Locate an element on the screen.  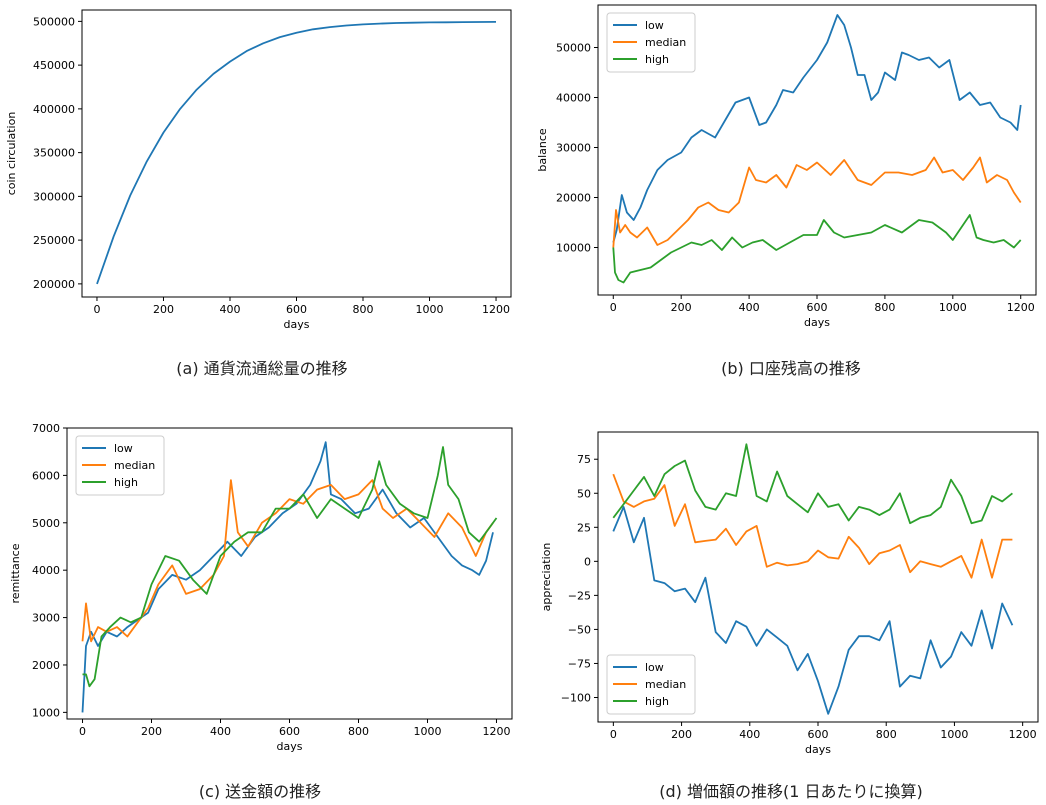
y-tick-label: 75 is located at coordinates (584, 459).